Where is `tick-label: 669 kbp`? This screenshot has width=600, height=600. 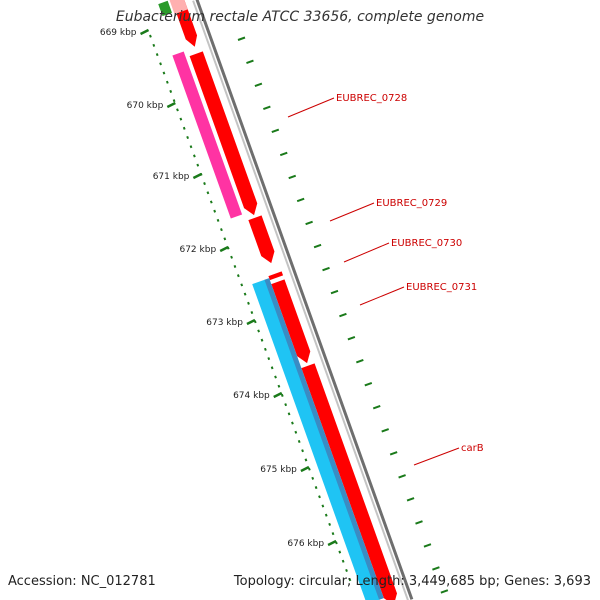 tick-label: 669 kbp is located at coordinates (118, 33).